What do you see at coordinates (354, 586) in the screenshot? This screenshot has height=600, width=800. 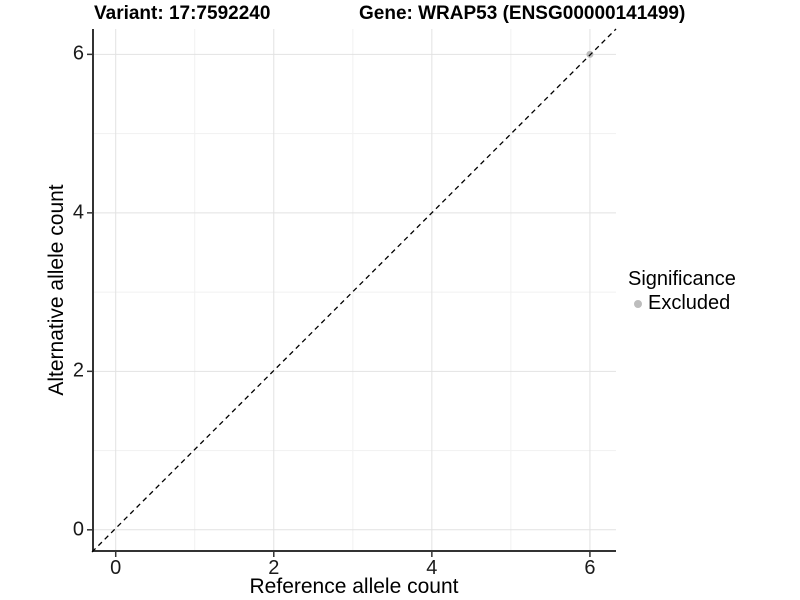 I see `x-axis-title: Reference allele count` at bounding box center [354, 586].